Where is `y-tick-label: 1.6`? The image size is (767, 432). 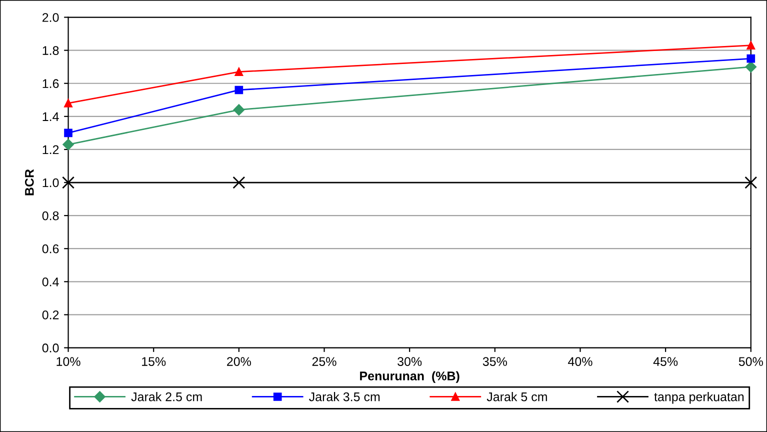 y-tick-label: 1.6 is located at coordinates (50, 83).